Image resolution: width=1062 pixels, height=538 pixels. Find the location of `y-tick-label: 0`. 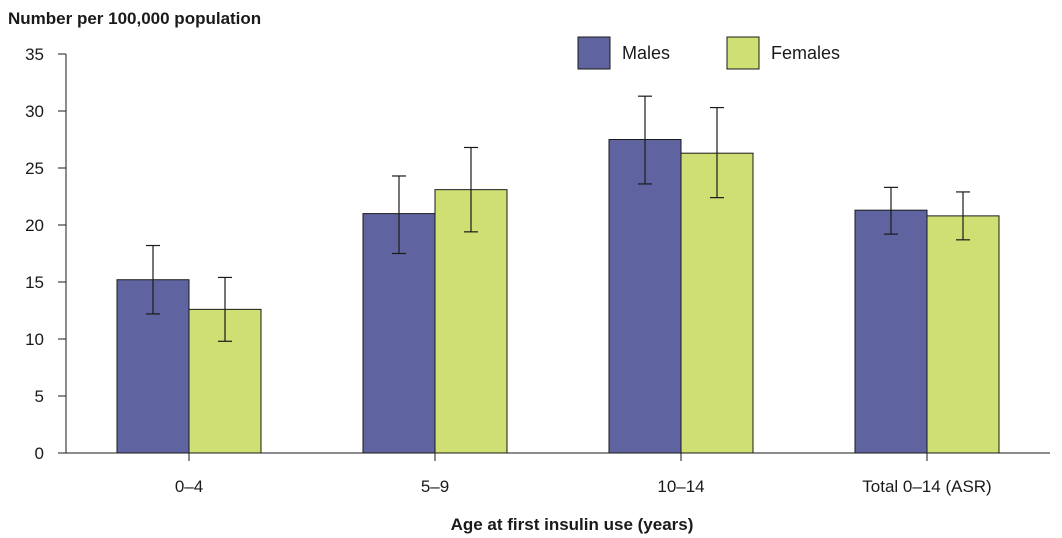

y-tick-label: 0 is located at coordinates (39, 453).